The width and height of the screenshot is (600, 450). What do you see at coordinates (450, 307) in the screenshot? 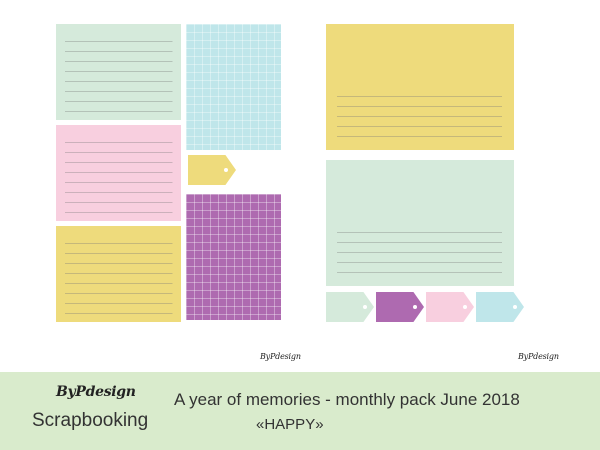
I see `pink-tag` at bounding box center [450, 307].